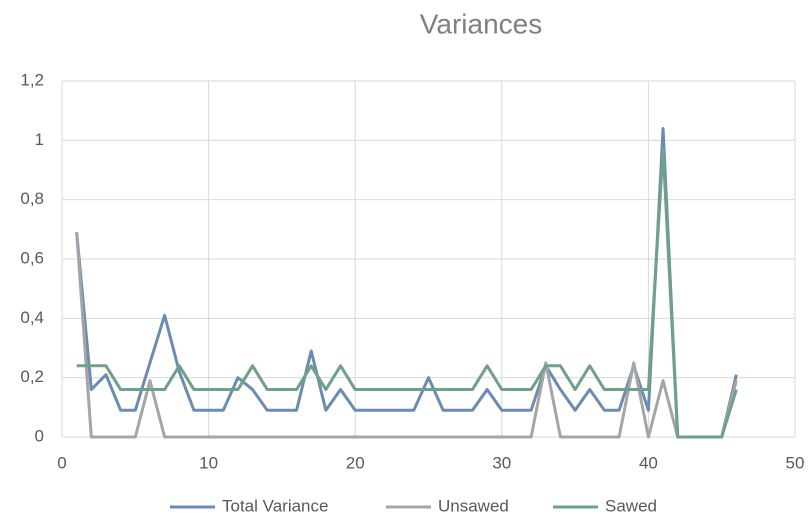 This screenshot has height=519, width=809. Describe the element at coordinates (32, 198) in the screenshot. I see `y-tick-label: 0,8` at that location.